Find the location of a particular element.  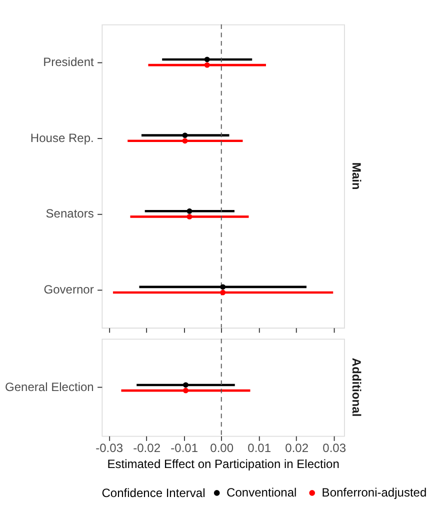

text: Additional is located at coordinates (356, 387).